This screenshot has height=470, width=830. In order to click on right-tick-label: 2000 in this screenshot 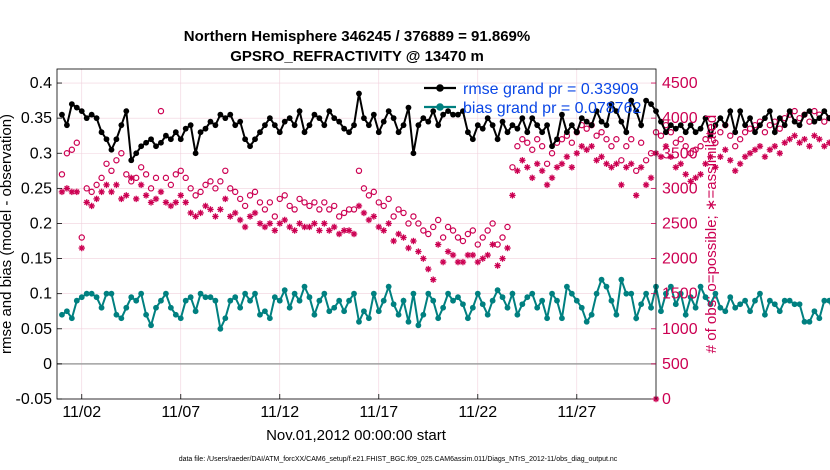, I will do `click(680, 259)`.